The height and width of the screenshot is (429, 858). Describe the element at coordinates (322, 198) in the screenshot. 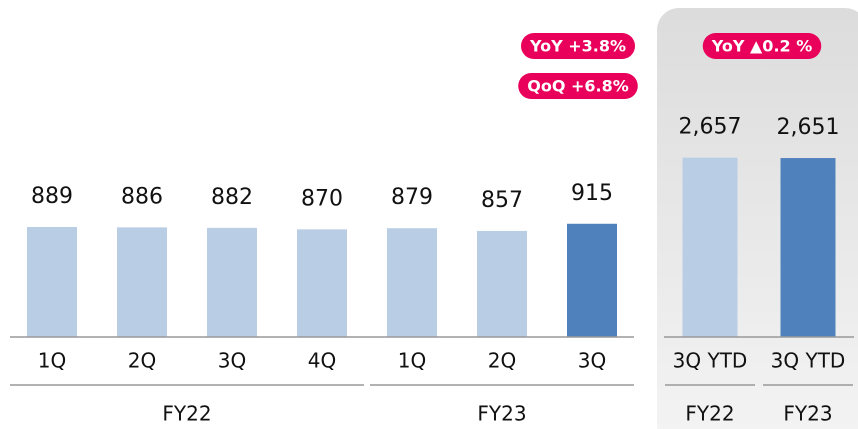

I see `value-label: 870` at that location.